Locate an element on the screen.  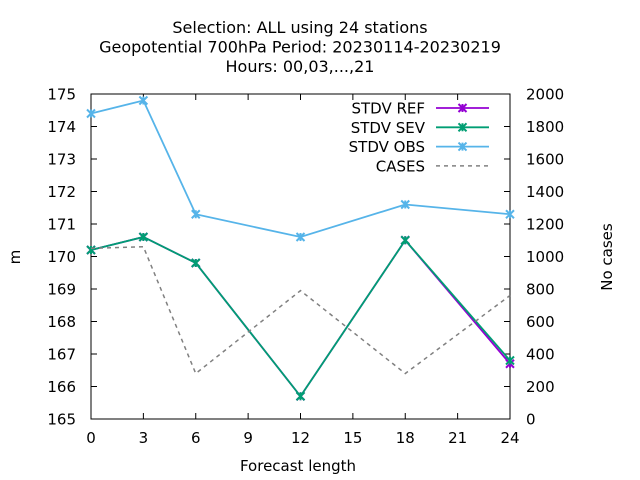
legend-label: CASES is located at coordinates (400, 166).